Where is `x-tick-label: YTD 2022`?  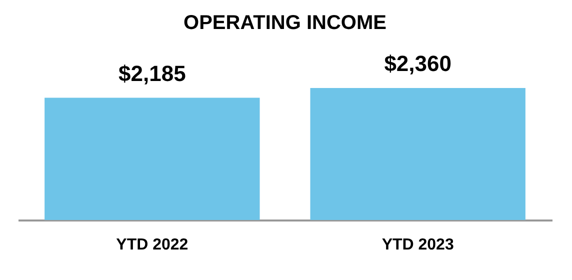
x-tick-label: YTD 2022 is located at coordinates (152, 245).